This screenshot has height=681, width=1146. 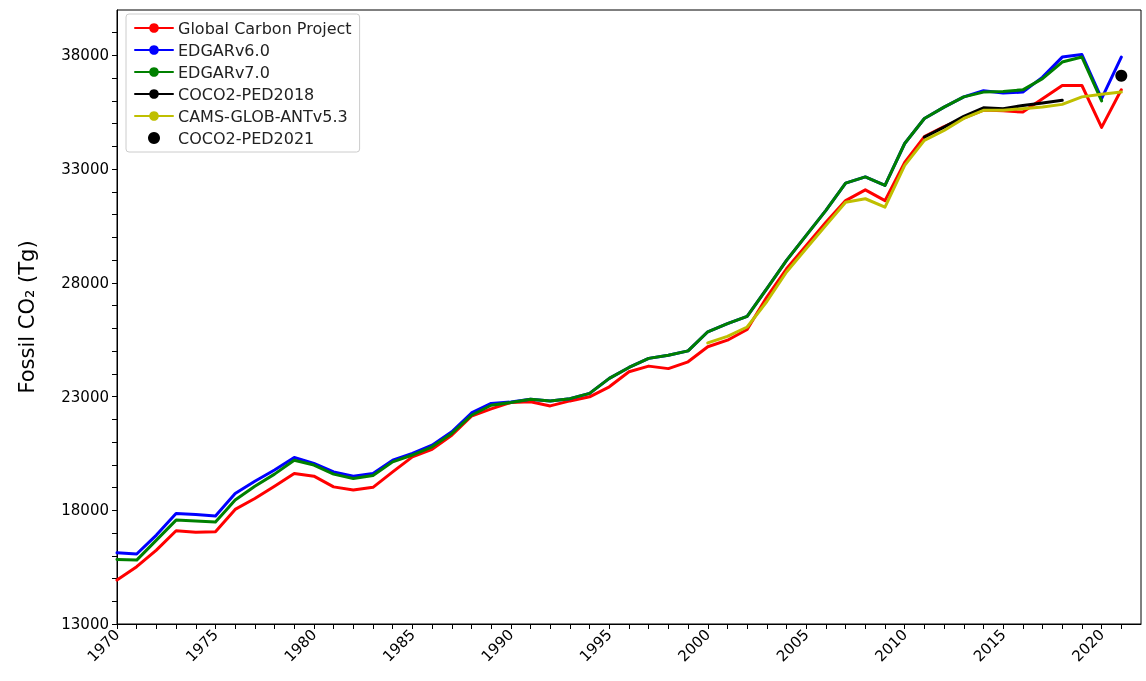 I want to click on legend-label: EDGARv7.0, so click(x=224, y=72).